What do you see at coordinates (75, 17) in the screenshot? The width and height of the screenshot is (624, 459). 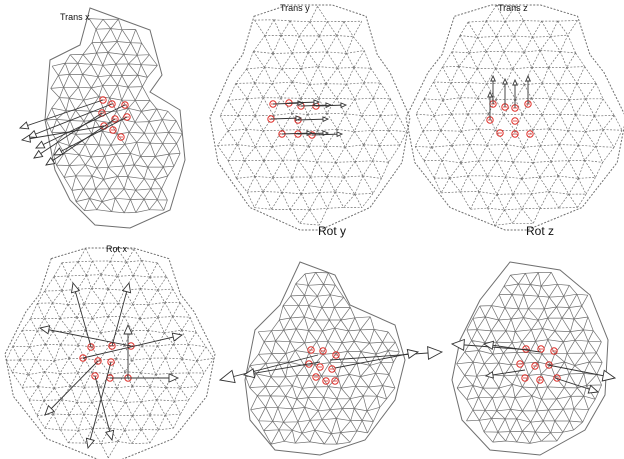 I see `label-trans-x: Trans x` at bounding box center [75, 17].